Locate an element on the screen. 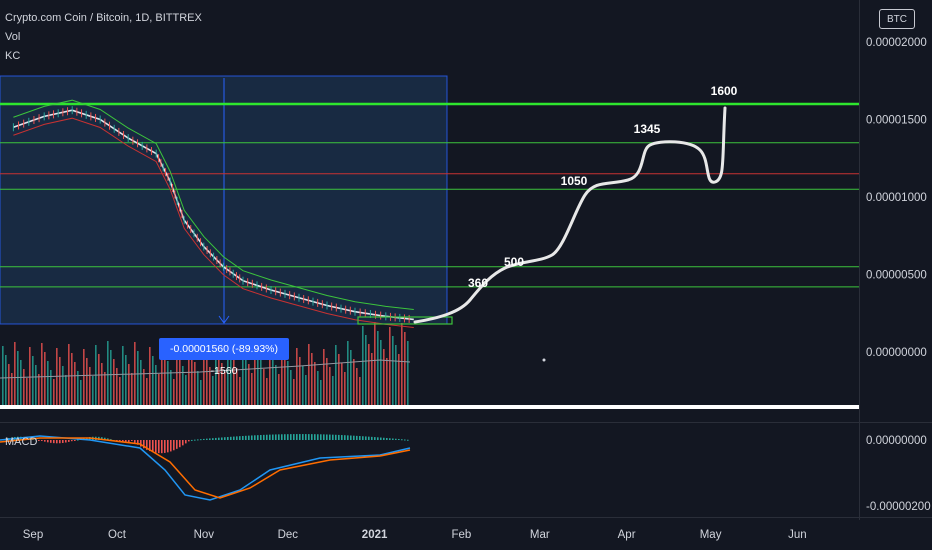 The width and height of the screenshot is (932, 550). macd-line is located at coordinates (205, 468).